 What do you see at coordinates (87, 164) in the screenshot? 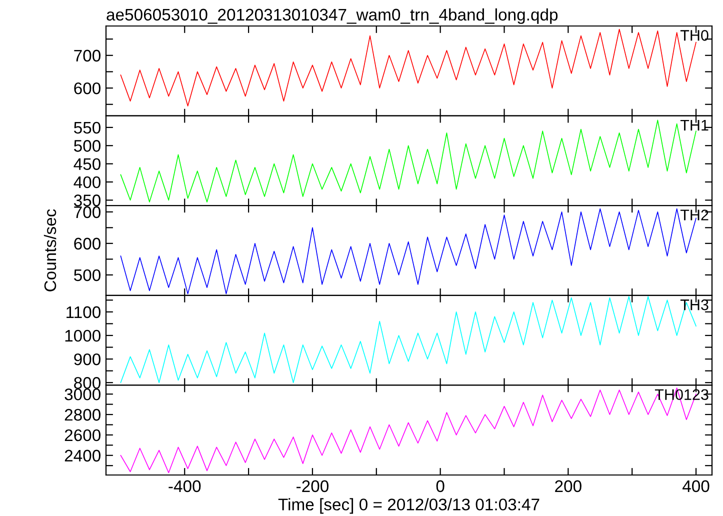
I see `y-tick-label: 450` at bounding box center [87, 164].